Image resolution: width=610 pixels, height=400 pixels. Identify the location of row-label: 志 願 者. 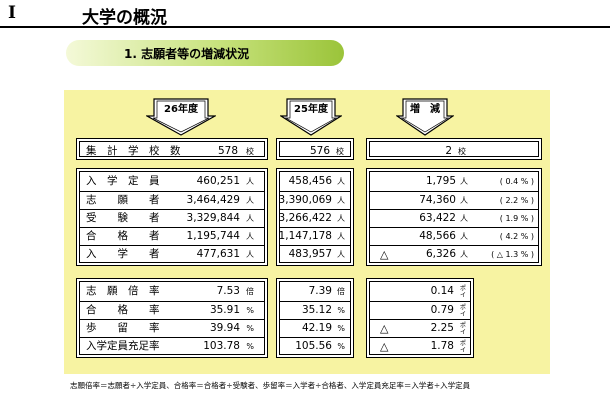
(123, 200).